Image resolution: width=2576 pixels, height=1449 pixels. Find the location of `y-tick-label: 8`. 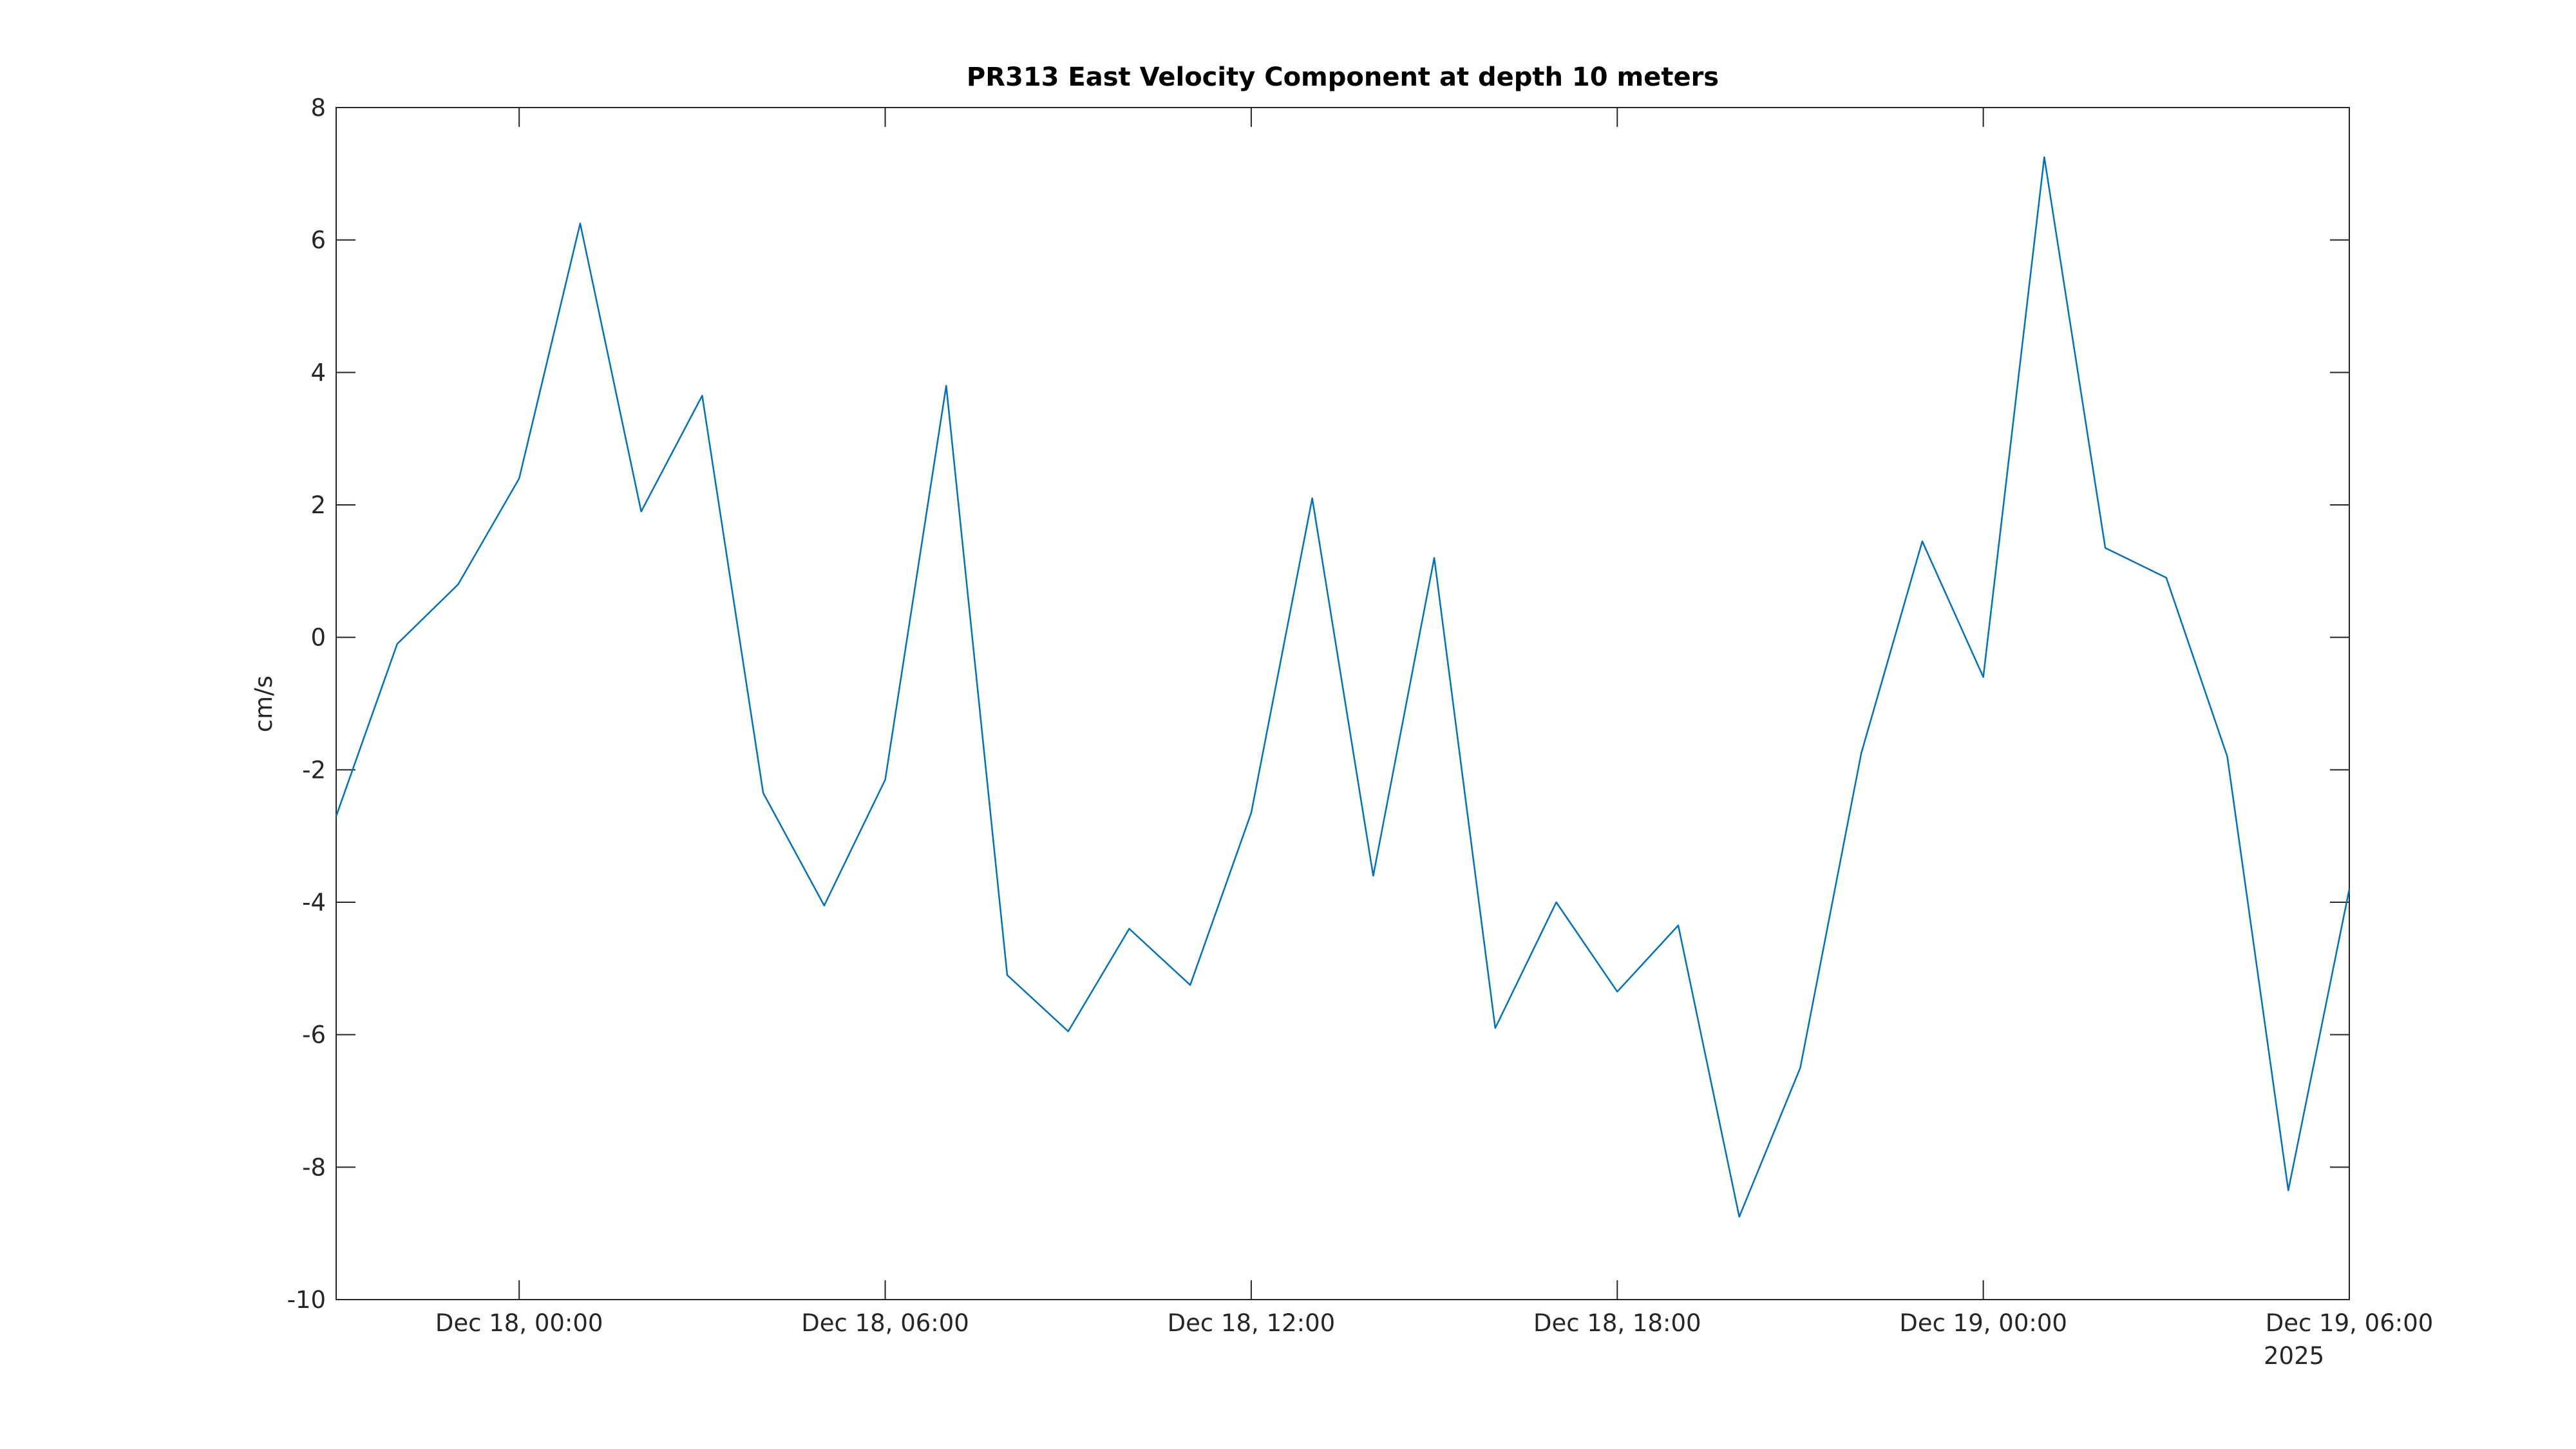

y-tick-label: 8 is located at coordinates (318, 108).